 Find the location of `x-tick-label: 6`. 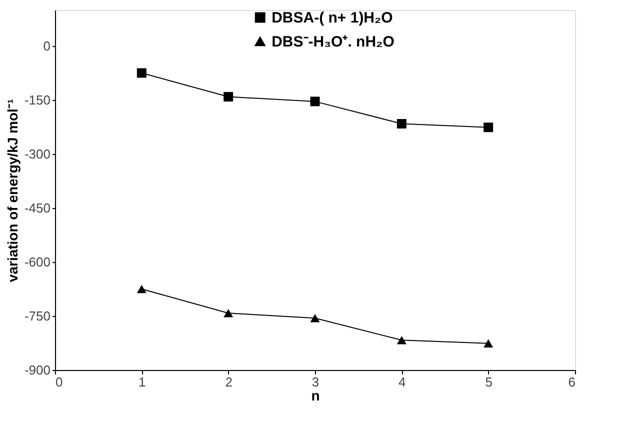

x-tick-label: 6 is located at coordinates (572, 382).